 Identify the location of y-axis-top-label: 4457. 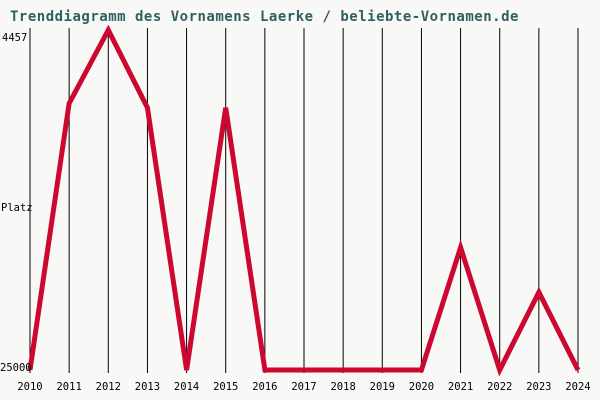
(14, 38).